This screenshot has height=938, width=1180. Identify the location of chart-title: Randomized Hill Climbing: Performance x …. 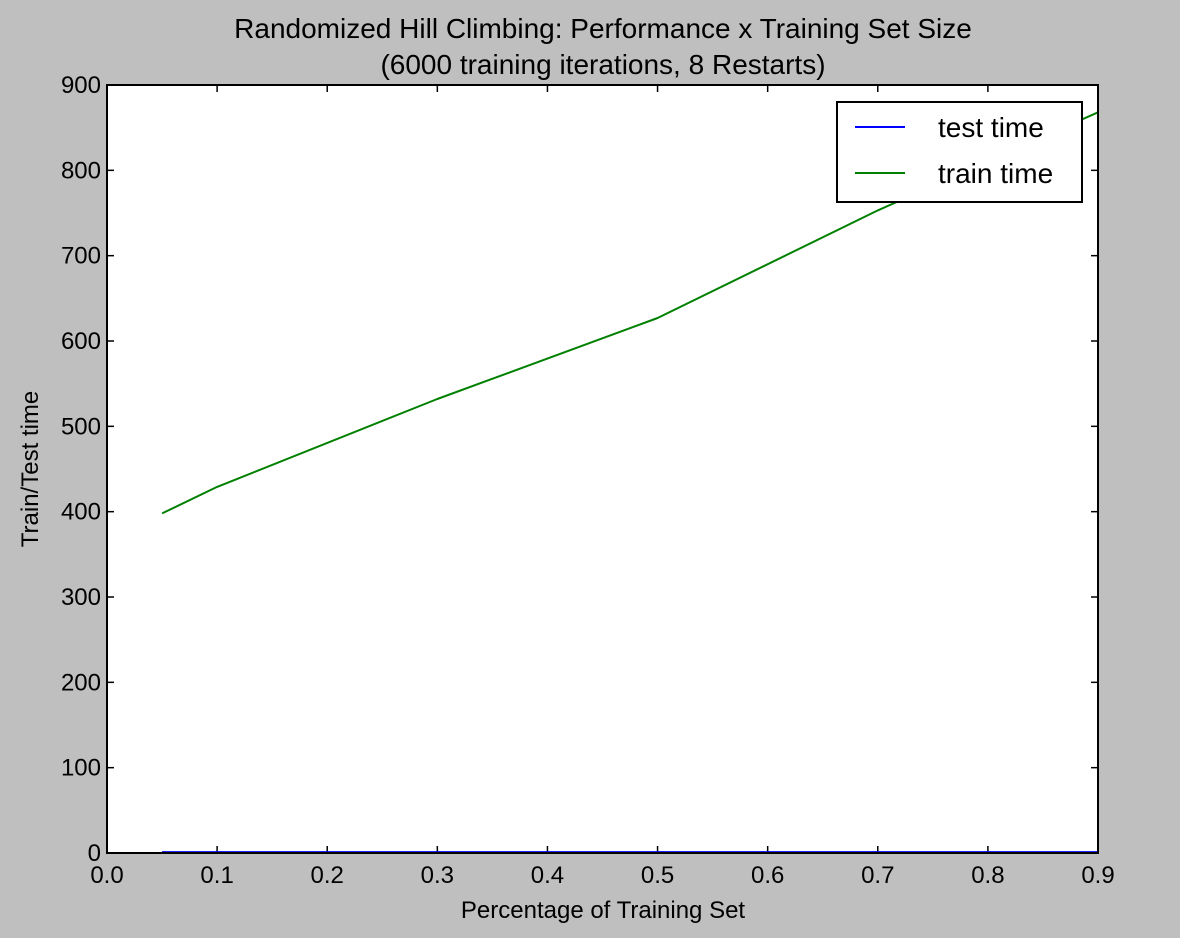
(603, 28).